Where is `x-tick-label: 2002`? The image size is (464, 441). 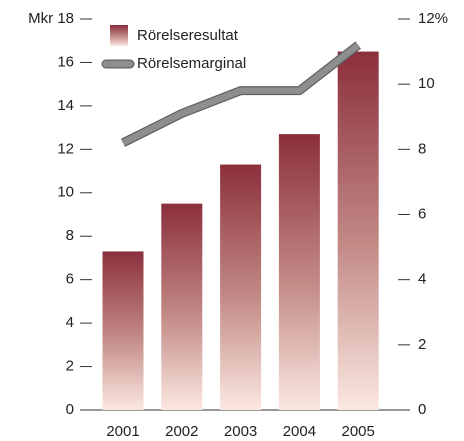
x-tick-label: 2002 is located at coordinates (181, 431).